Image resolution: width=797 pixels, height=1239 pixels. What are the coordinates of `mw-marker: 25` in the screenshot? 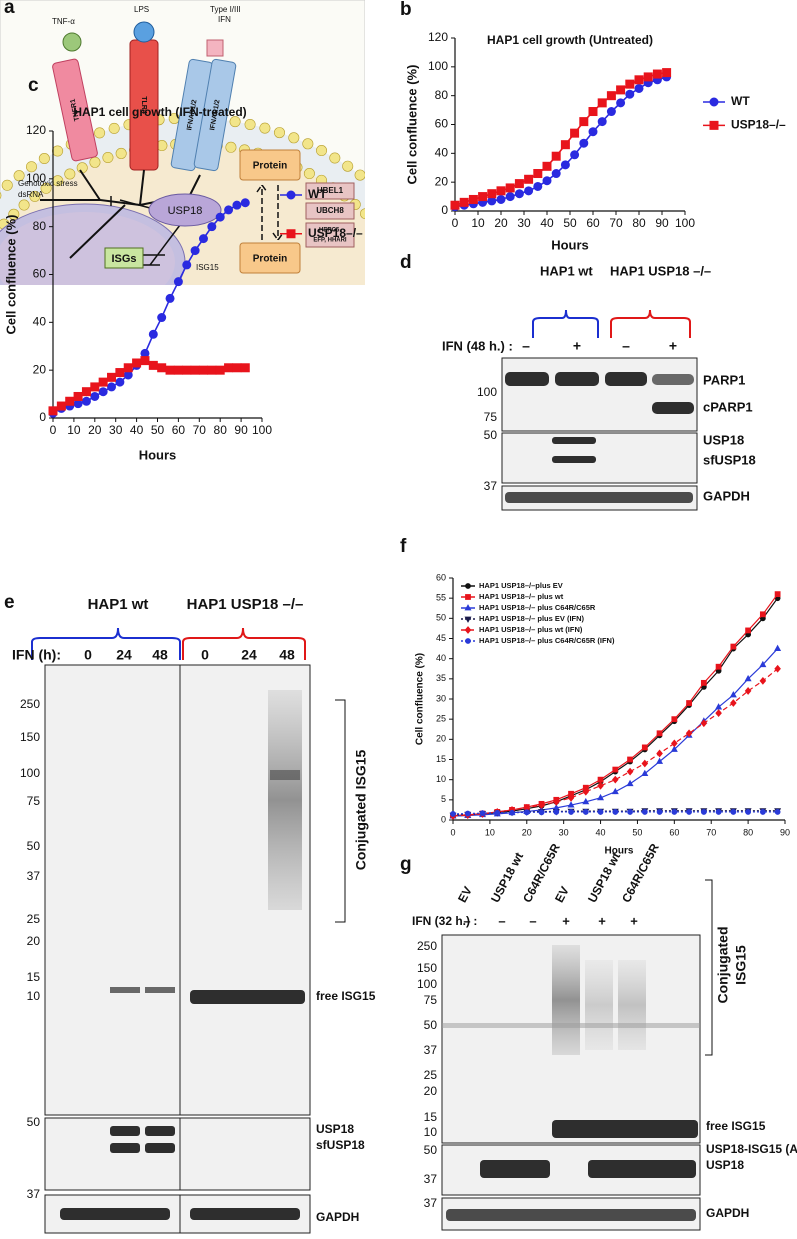 It's located at (34, 919).